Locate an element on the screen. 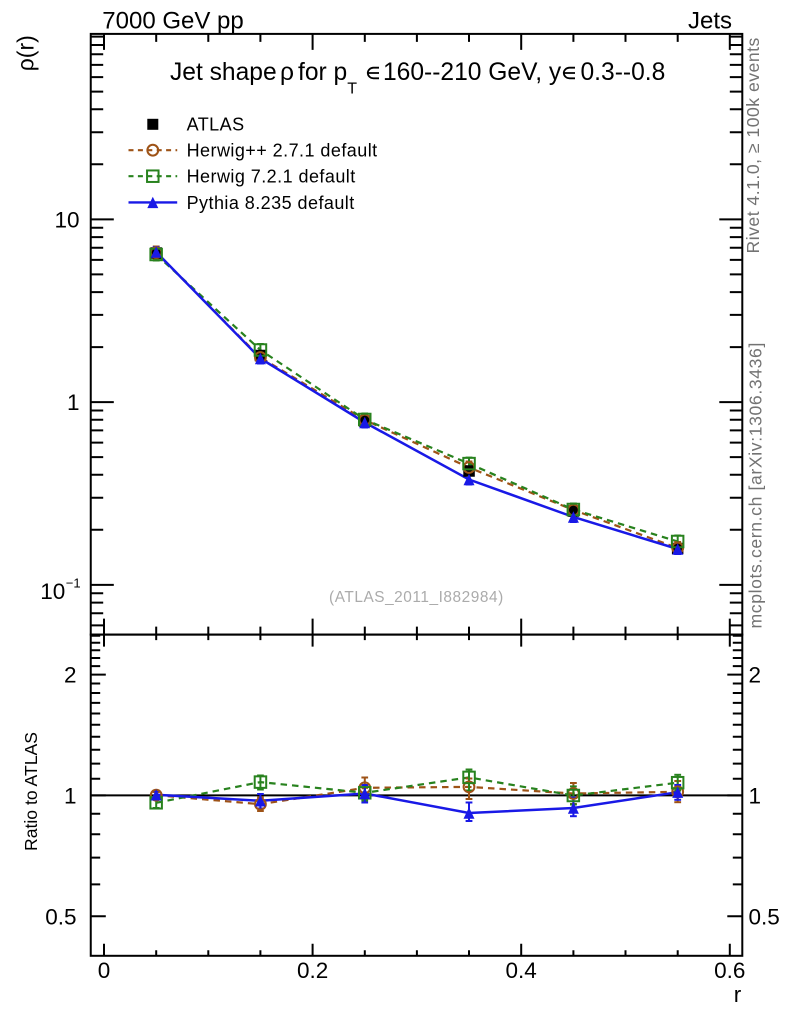 This screenshot has height=1024, width=786. svg-text: 0.2 is located at coordinates (312, 970).